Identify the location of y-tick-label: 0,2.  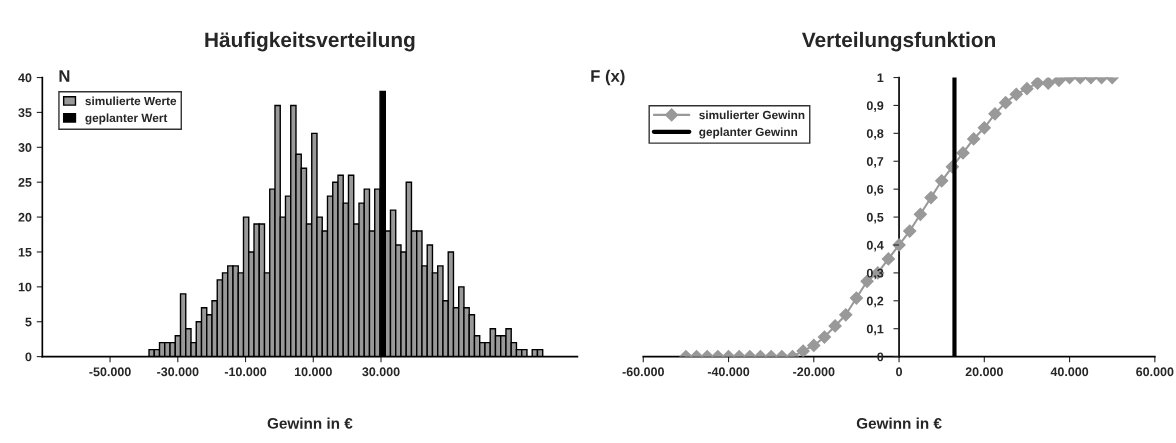
(875, 302).